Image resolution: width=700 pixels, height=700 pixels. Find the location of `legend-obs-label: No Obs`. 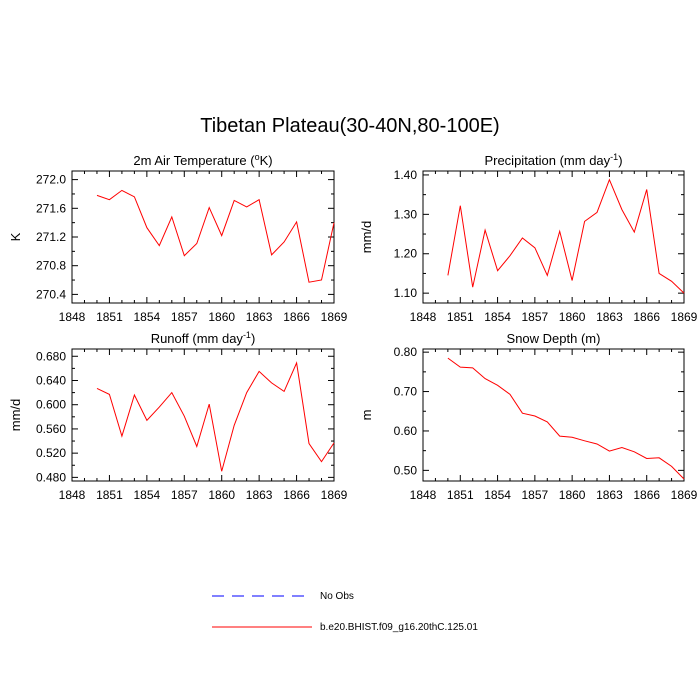

legend-obs-label: No Obs is located at coordinates (337, 596).